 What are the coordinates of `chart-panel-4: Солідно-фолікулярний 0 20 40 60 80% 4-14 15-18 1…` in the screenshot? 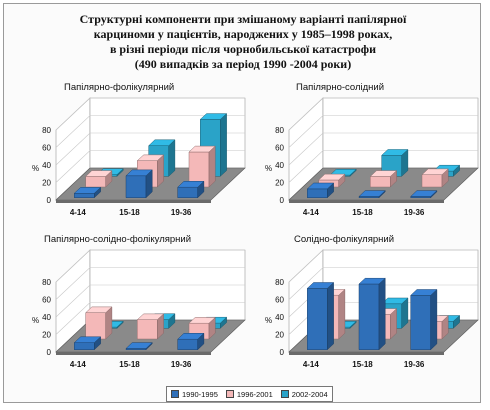 It's located at (372, 301).